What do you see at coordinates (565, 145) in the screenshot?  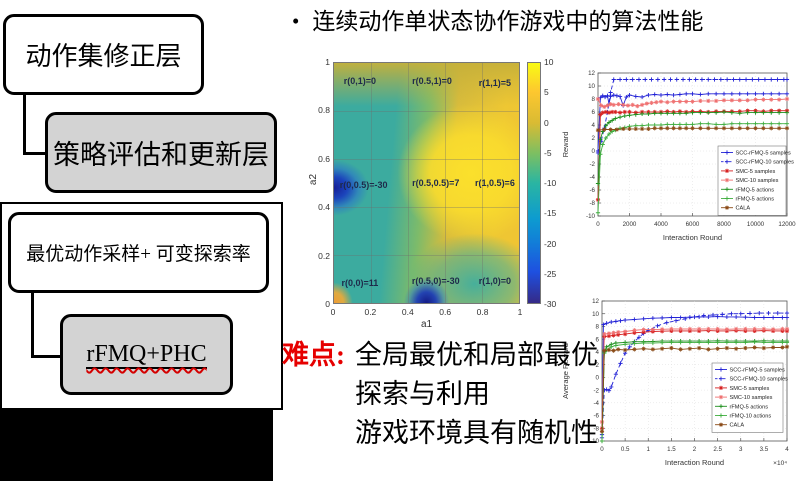 I see `svg-text: Reward` at bounding box center [565, 145].